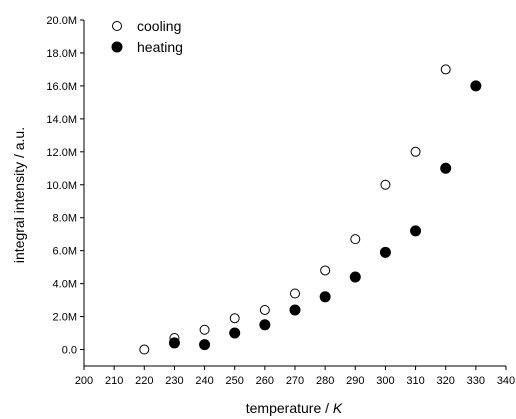  I want to click on x-tick-label: 230, so click(174, 381).